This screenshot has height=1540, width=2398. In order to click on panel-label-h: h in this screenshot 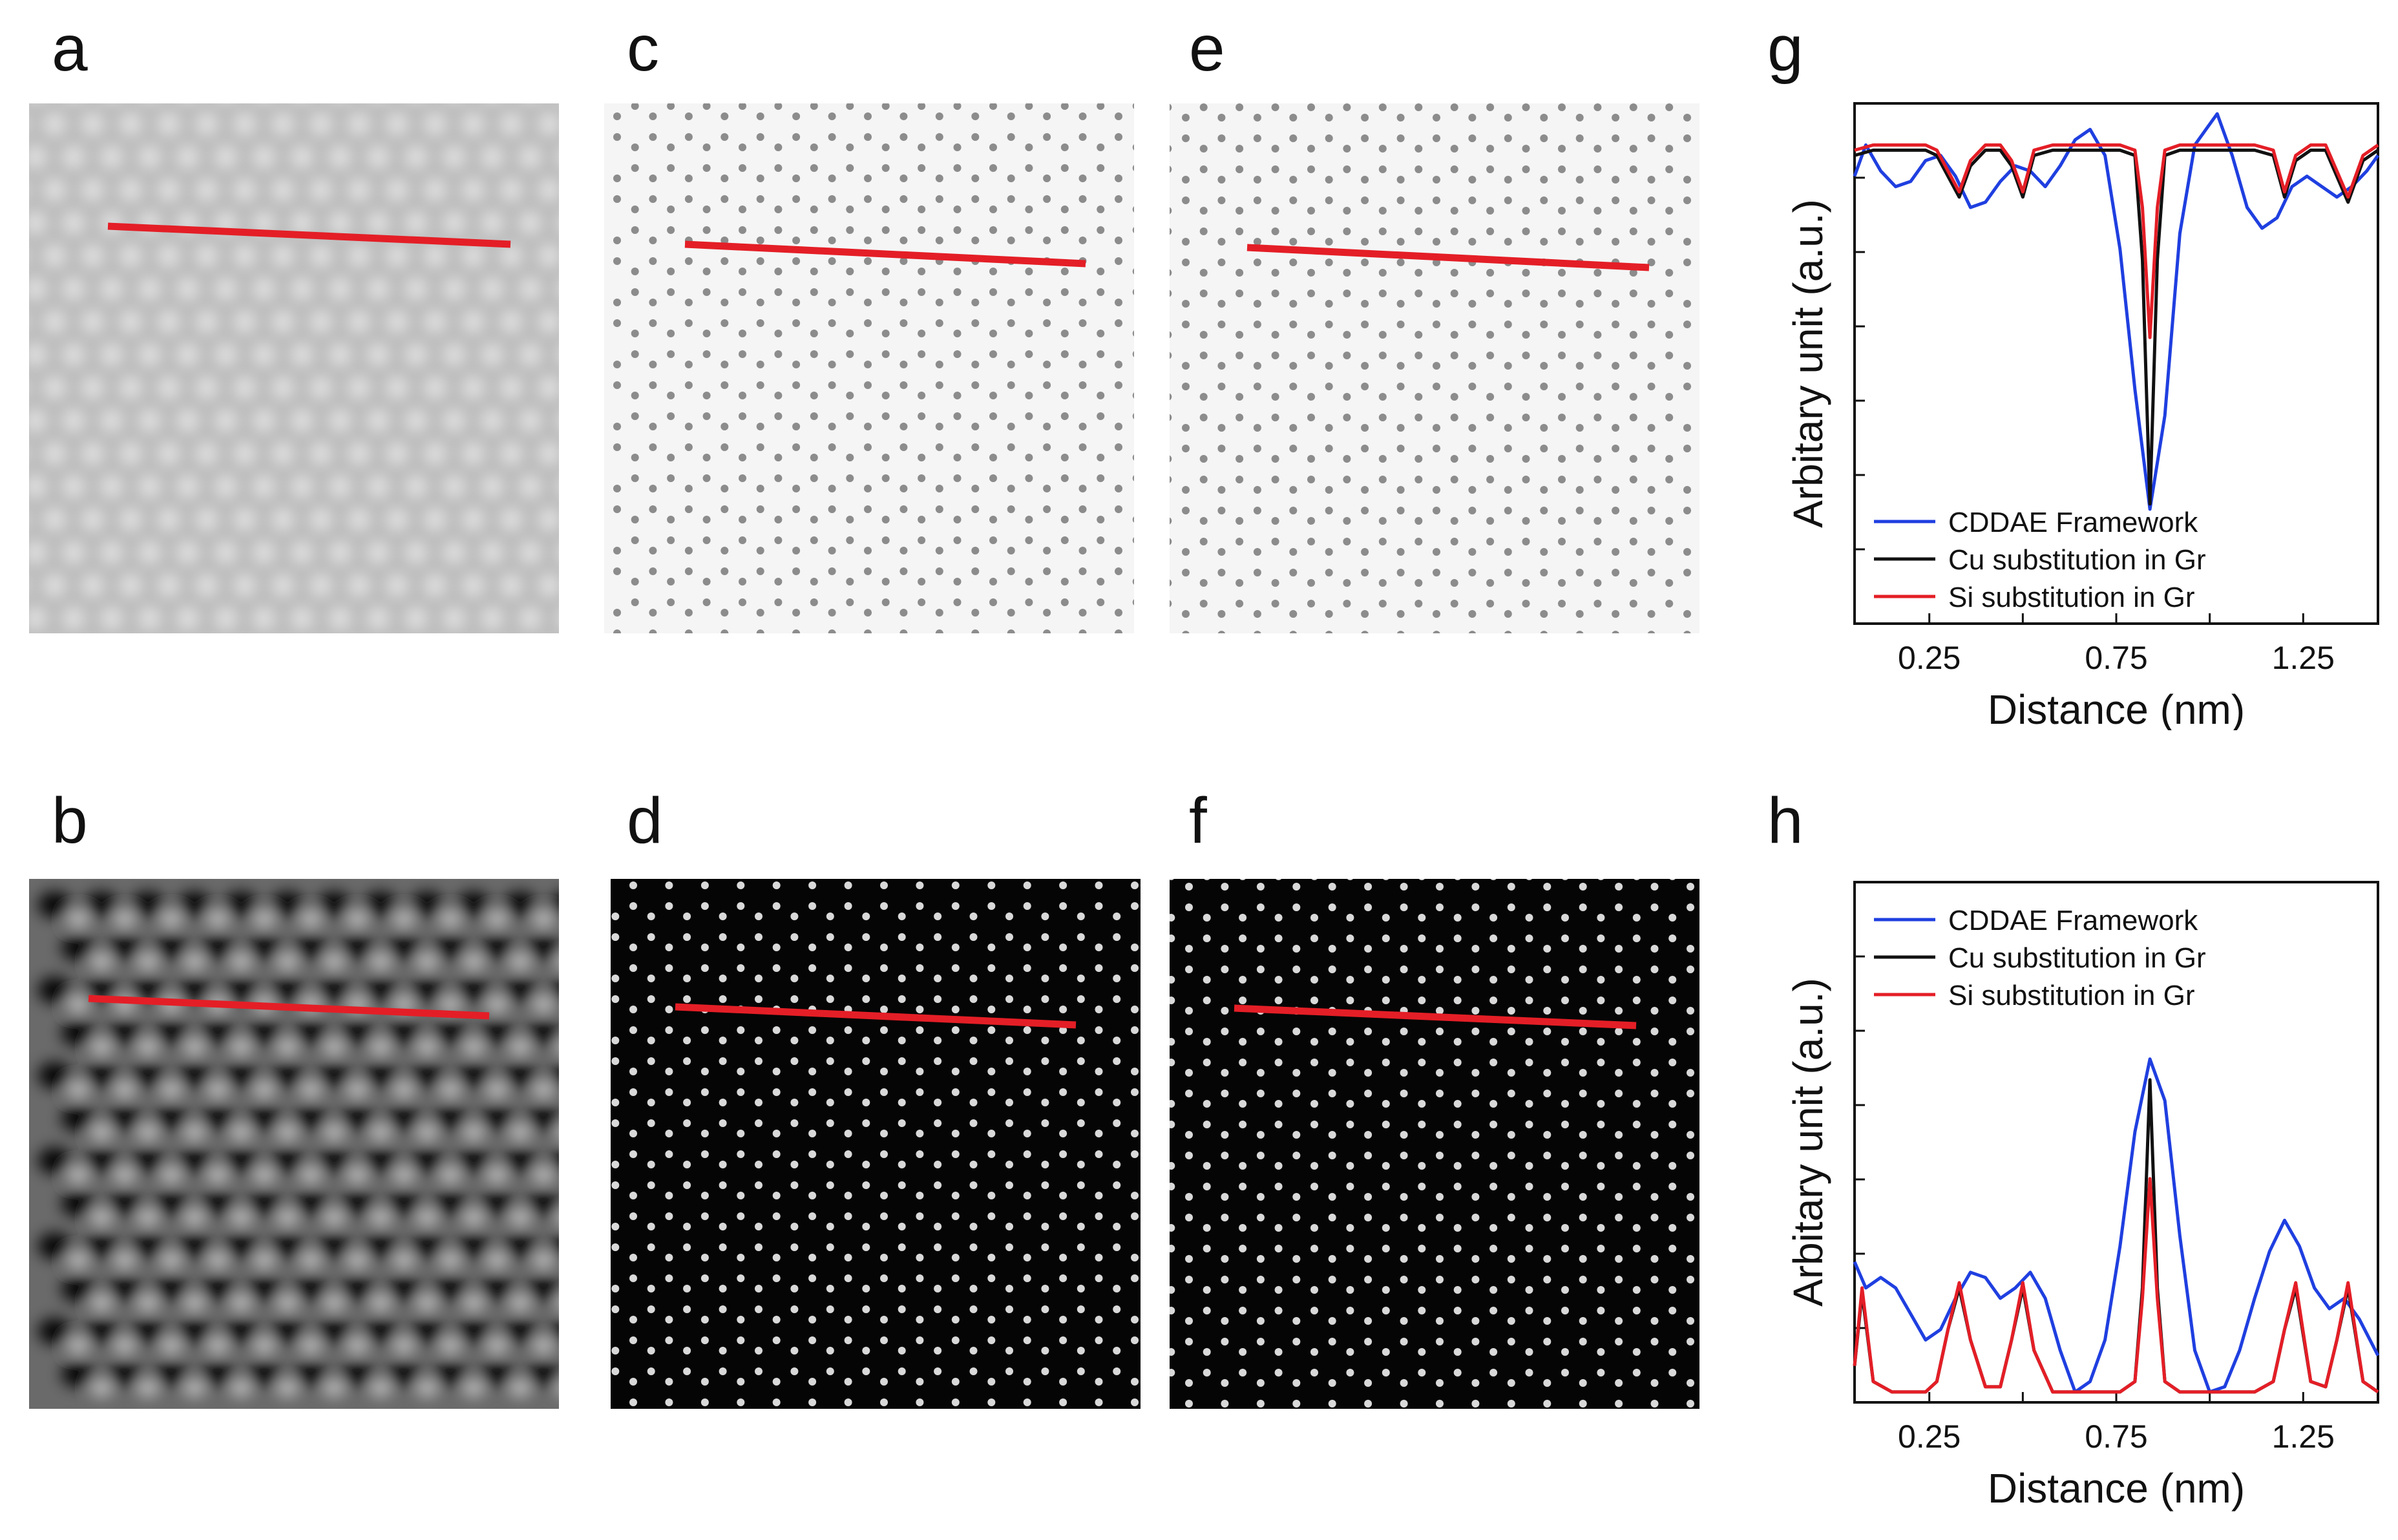, I will do `click(1785, 821)`.